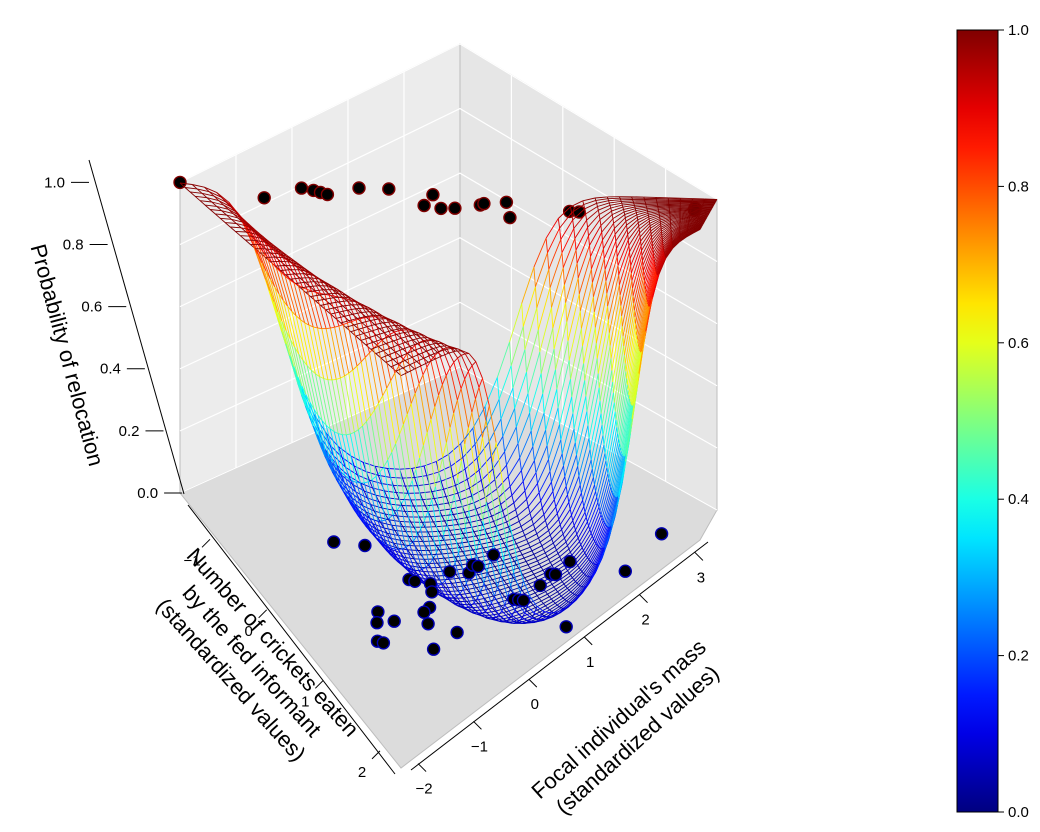  I want to click on x-tick-label: 0, so click(535, 704).